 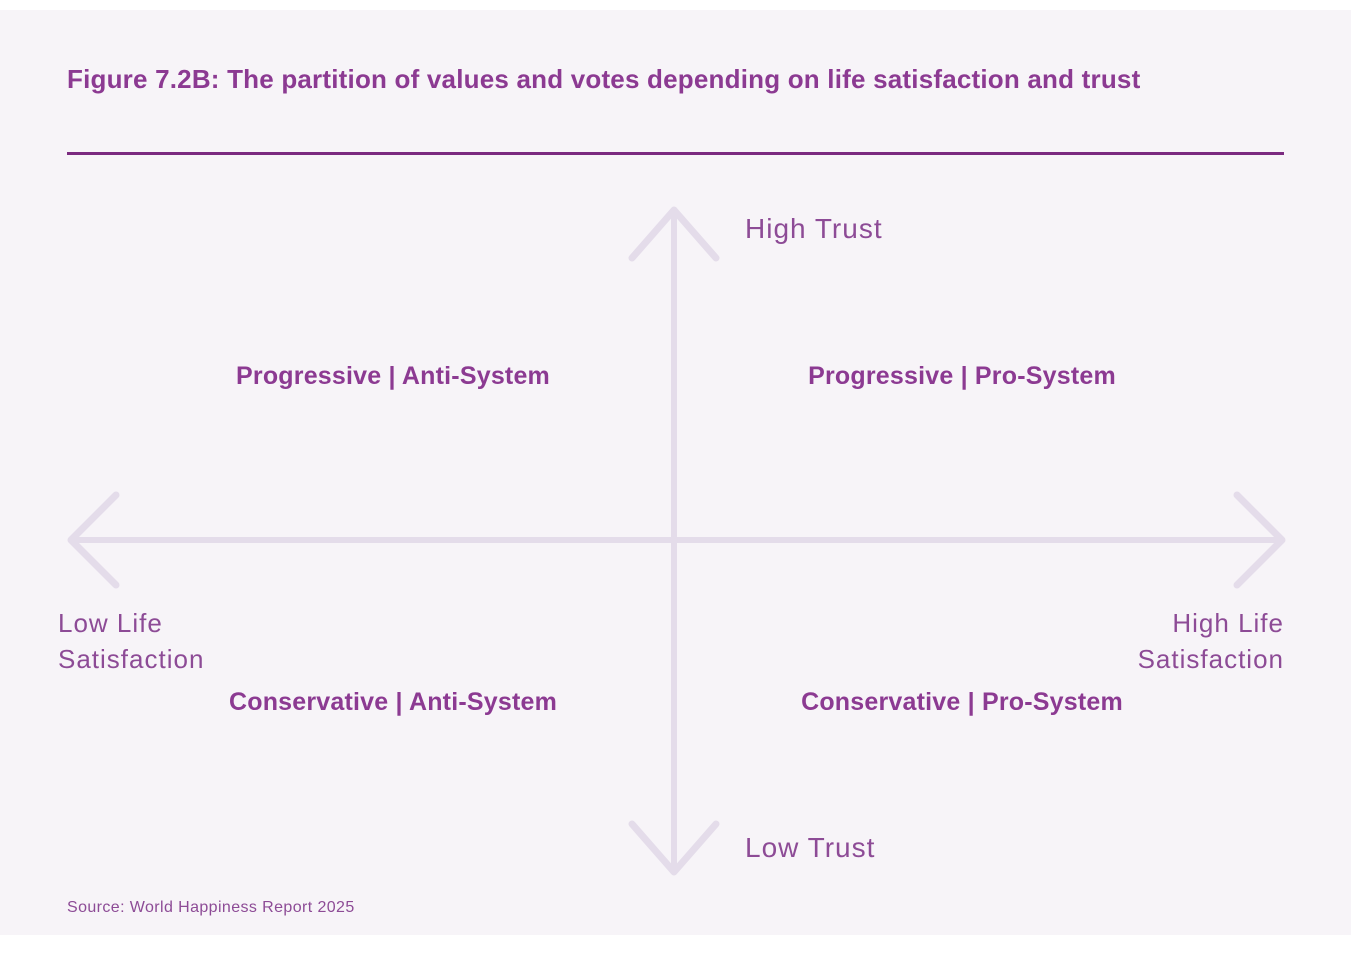 I want to click on life-satisfaction-axis-left-arrowhead-icon, so click(x=93, y=540).